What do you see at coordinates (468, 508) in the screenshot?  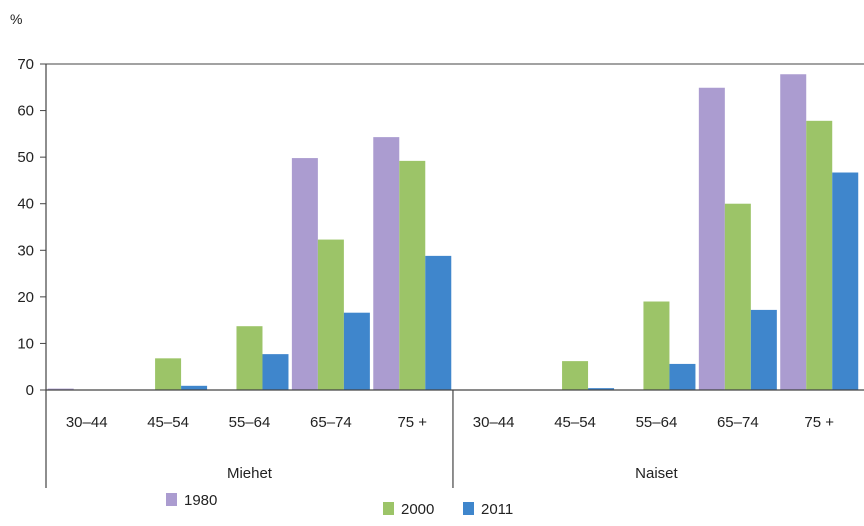 I see `legend-swatch-2011` at bounding box center [468, 508].